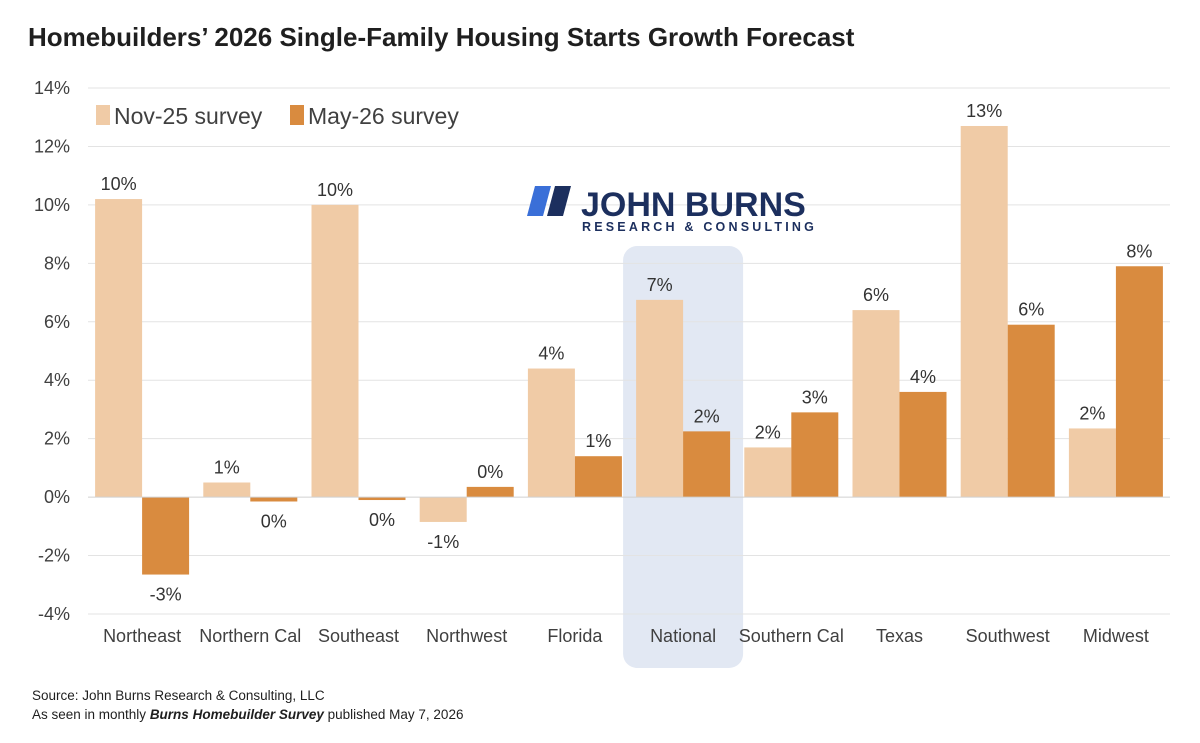 The image size is (1200, 743). Describe the element at coordinates (466, 636) in the screenshot. I see `category-label: Northwest` at that location.